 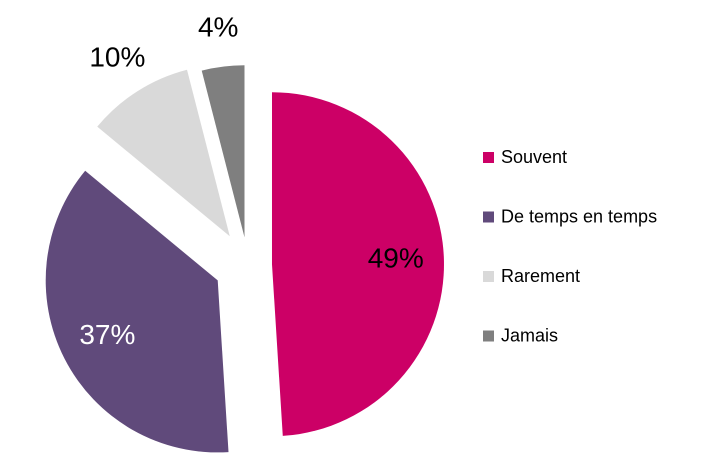 I want to click on data-label: 49%, so click(x=396, y=258).